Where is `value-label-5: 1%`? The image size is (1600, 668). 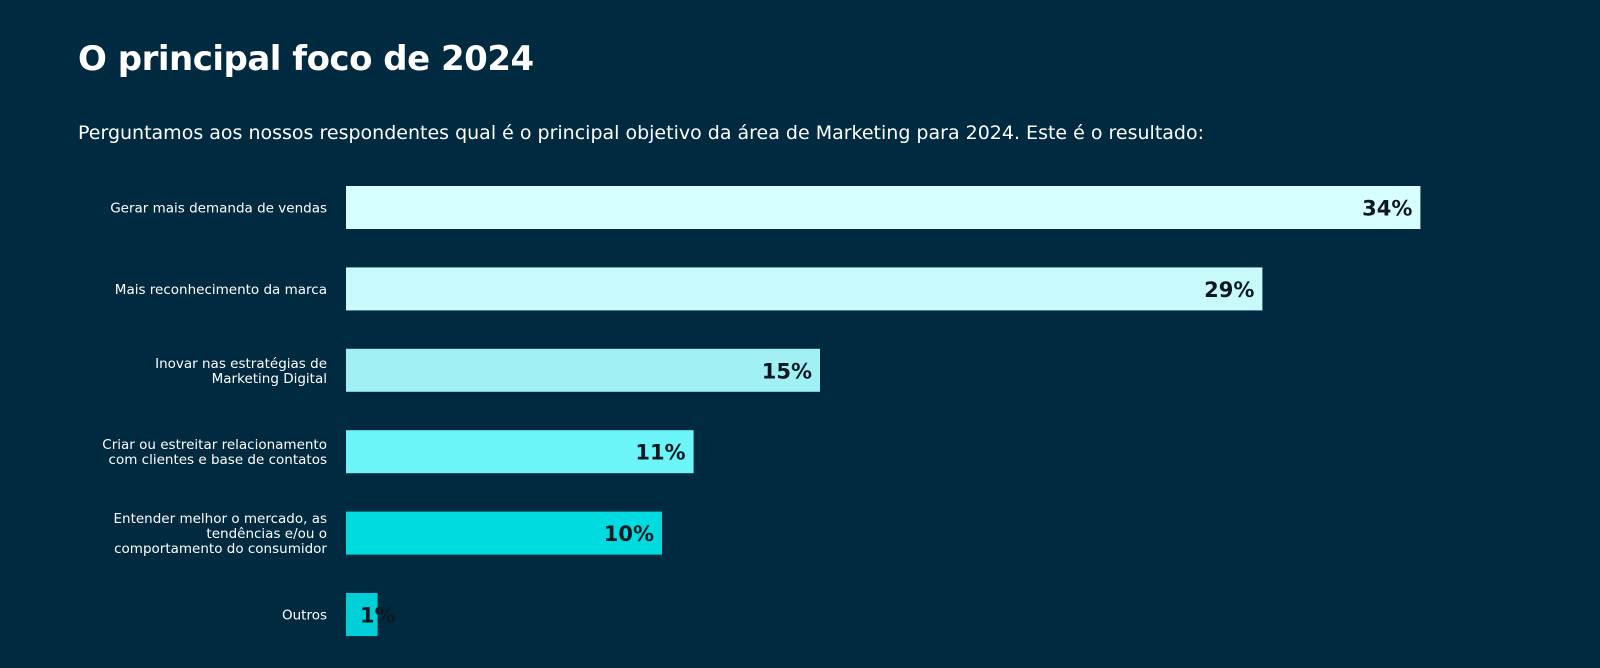
value-label-5: 1% is located at coordinates (378, 616).